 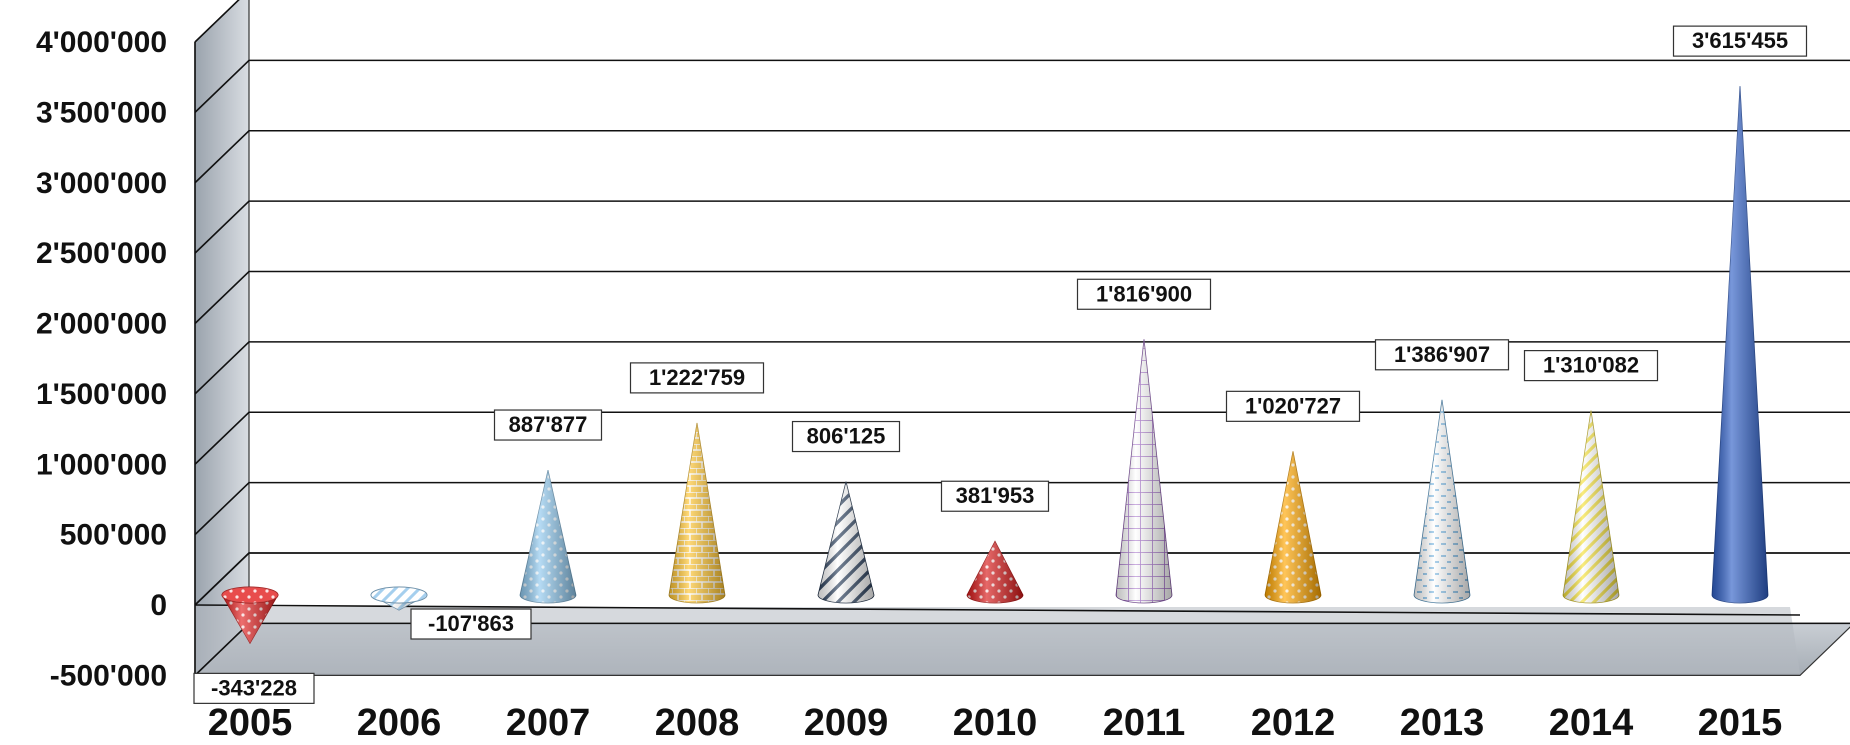 What do you see at coordinates (548, 536) in the screenshot?
I see `cone-2007` at bounding box center [548, 536].